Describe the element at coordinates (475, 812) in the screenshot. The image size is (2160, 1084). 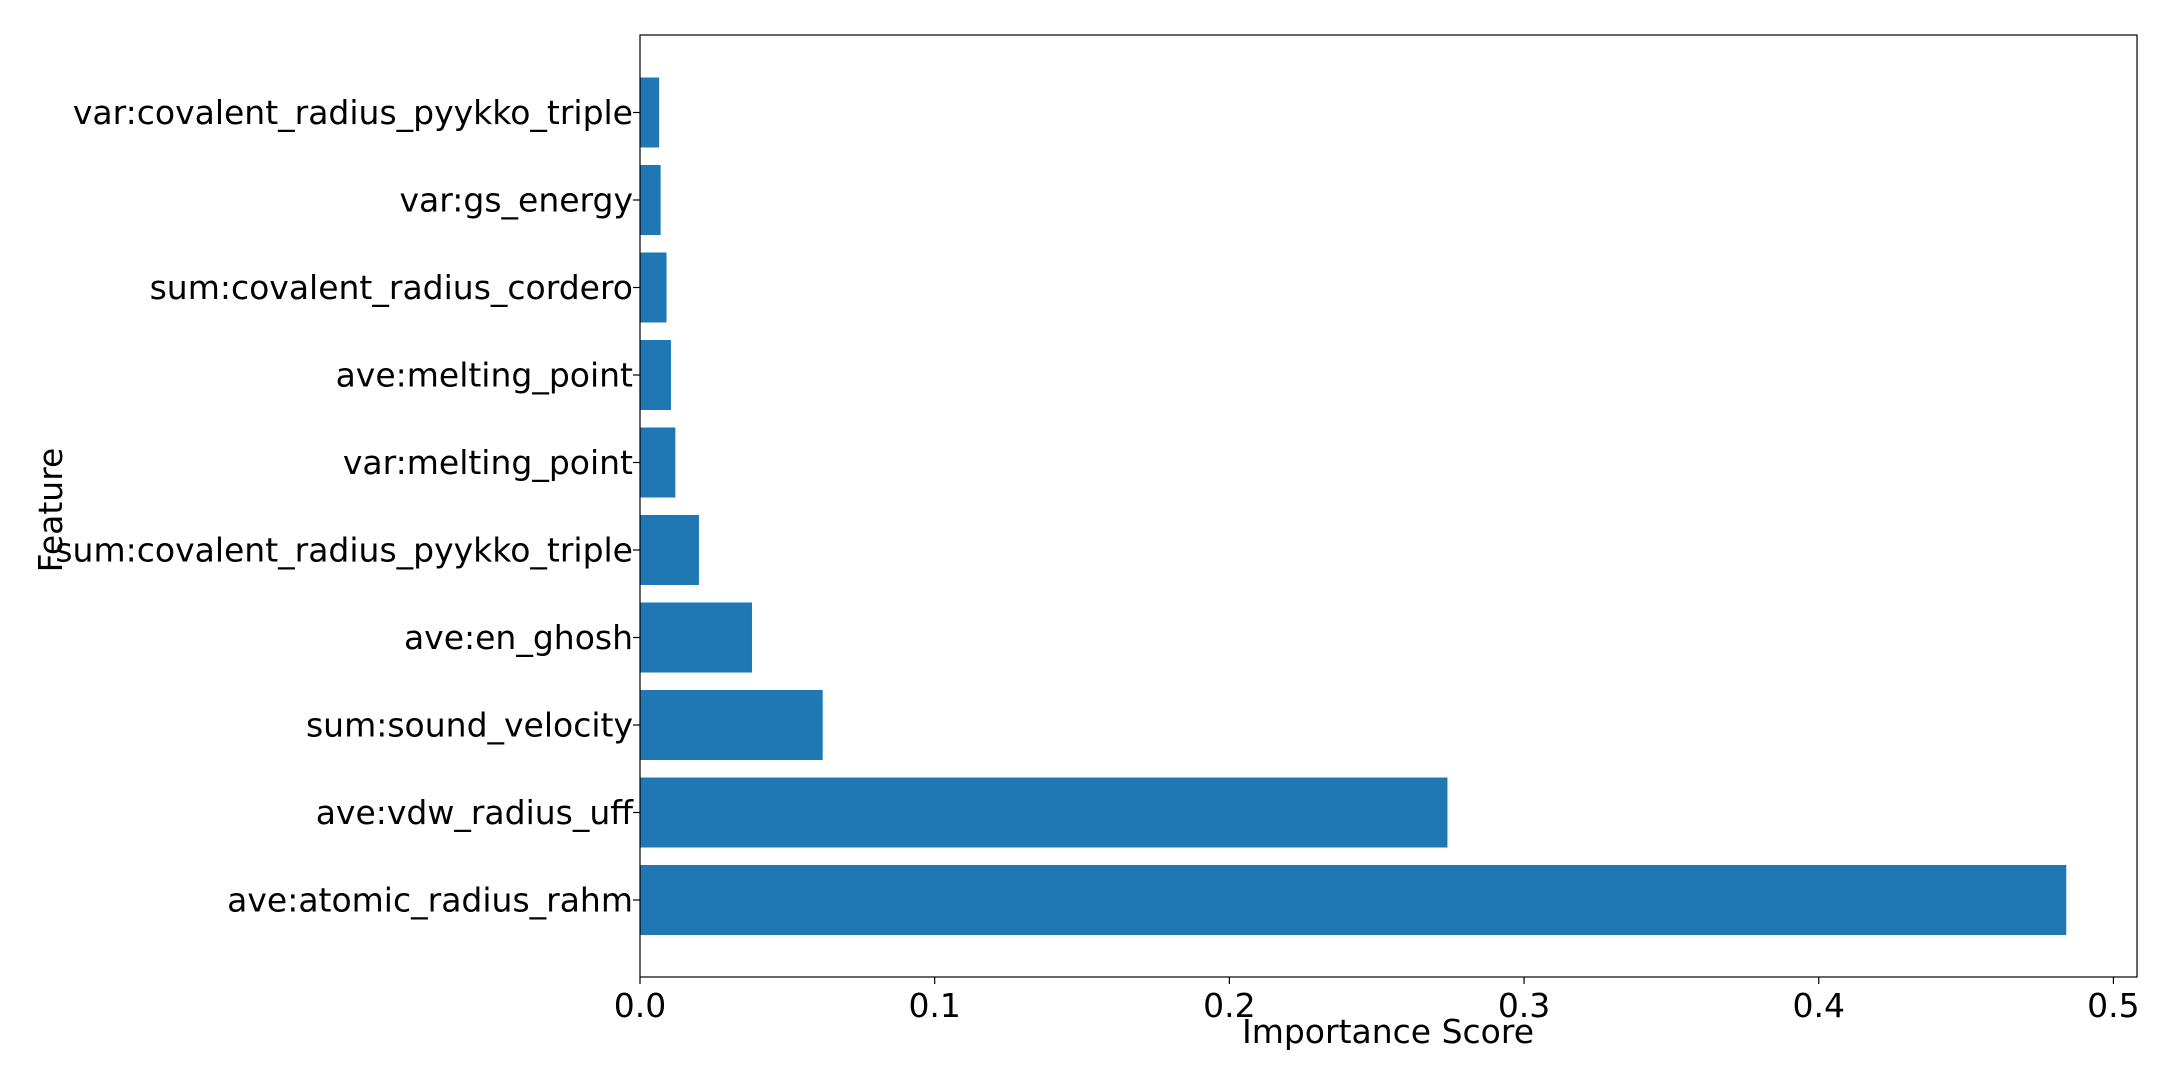
I see `y-tick-label: ave:vdw_radius_uff` at that location.